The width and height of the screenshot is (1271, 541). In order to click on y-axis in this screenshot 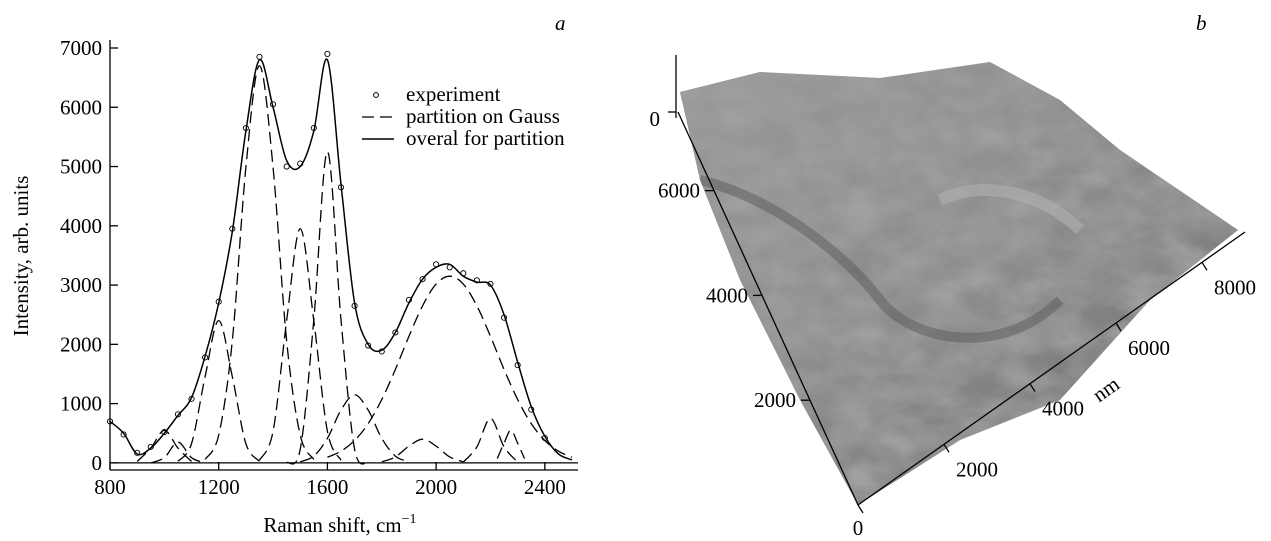, I will do `click(768, 308)`.